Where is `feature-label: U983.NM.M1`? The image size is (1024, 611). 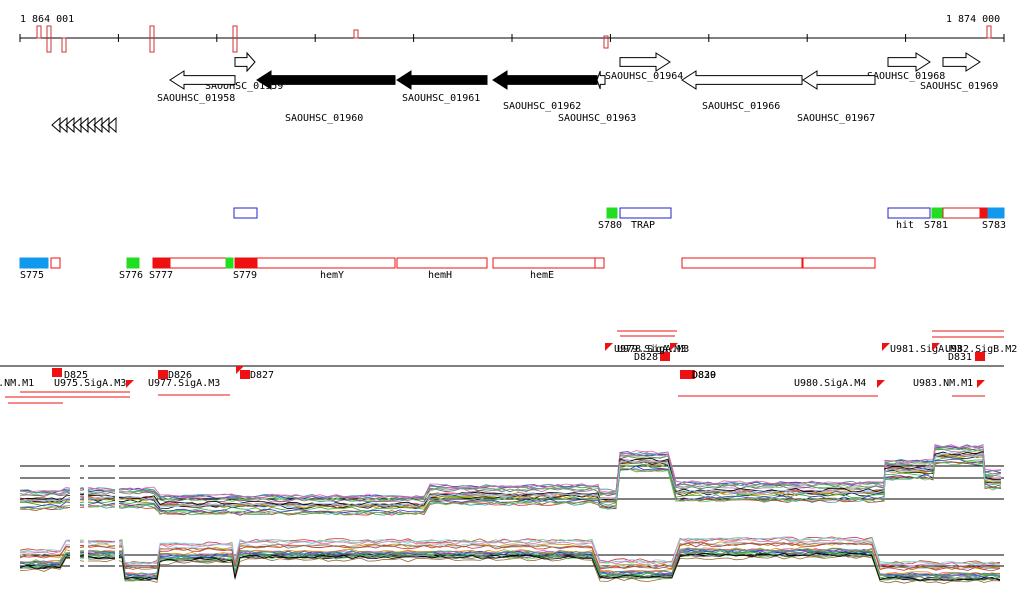
feature-label: U983.NM.M1 is located at coordinates (943, 383).